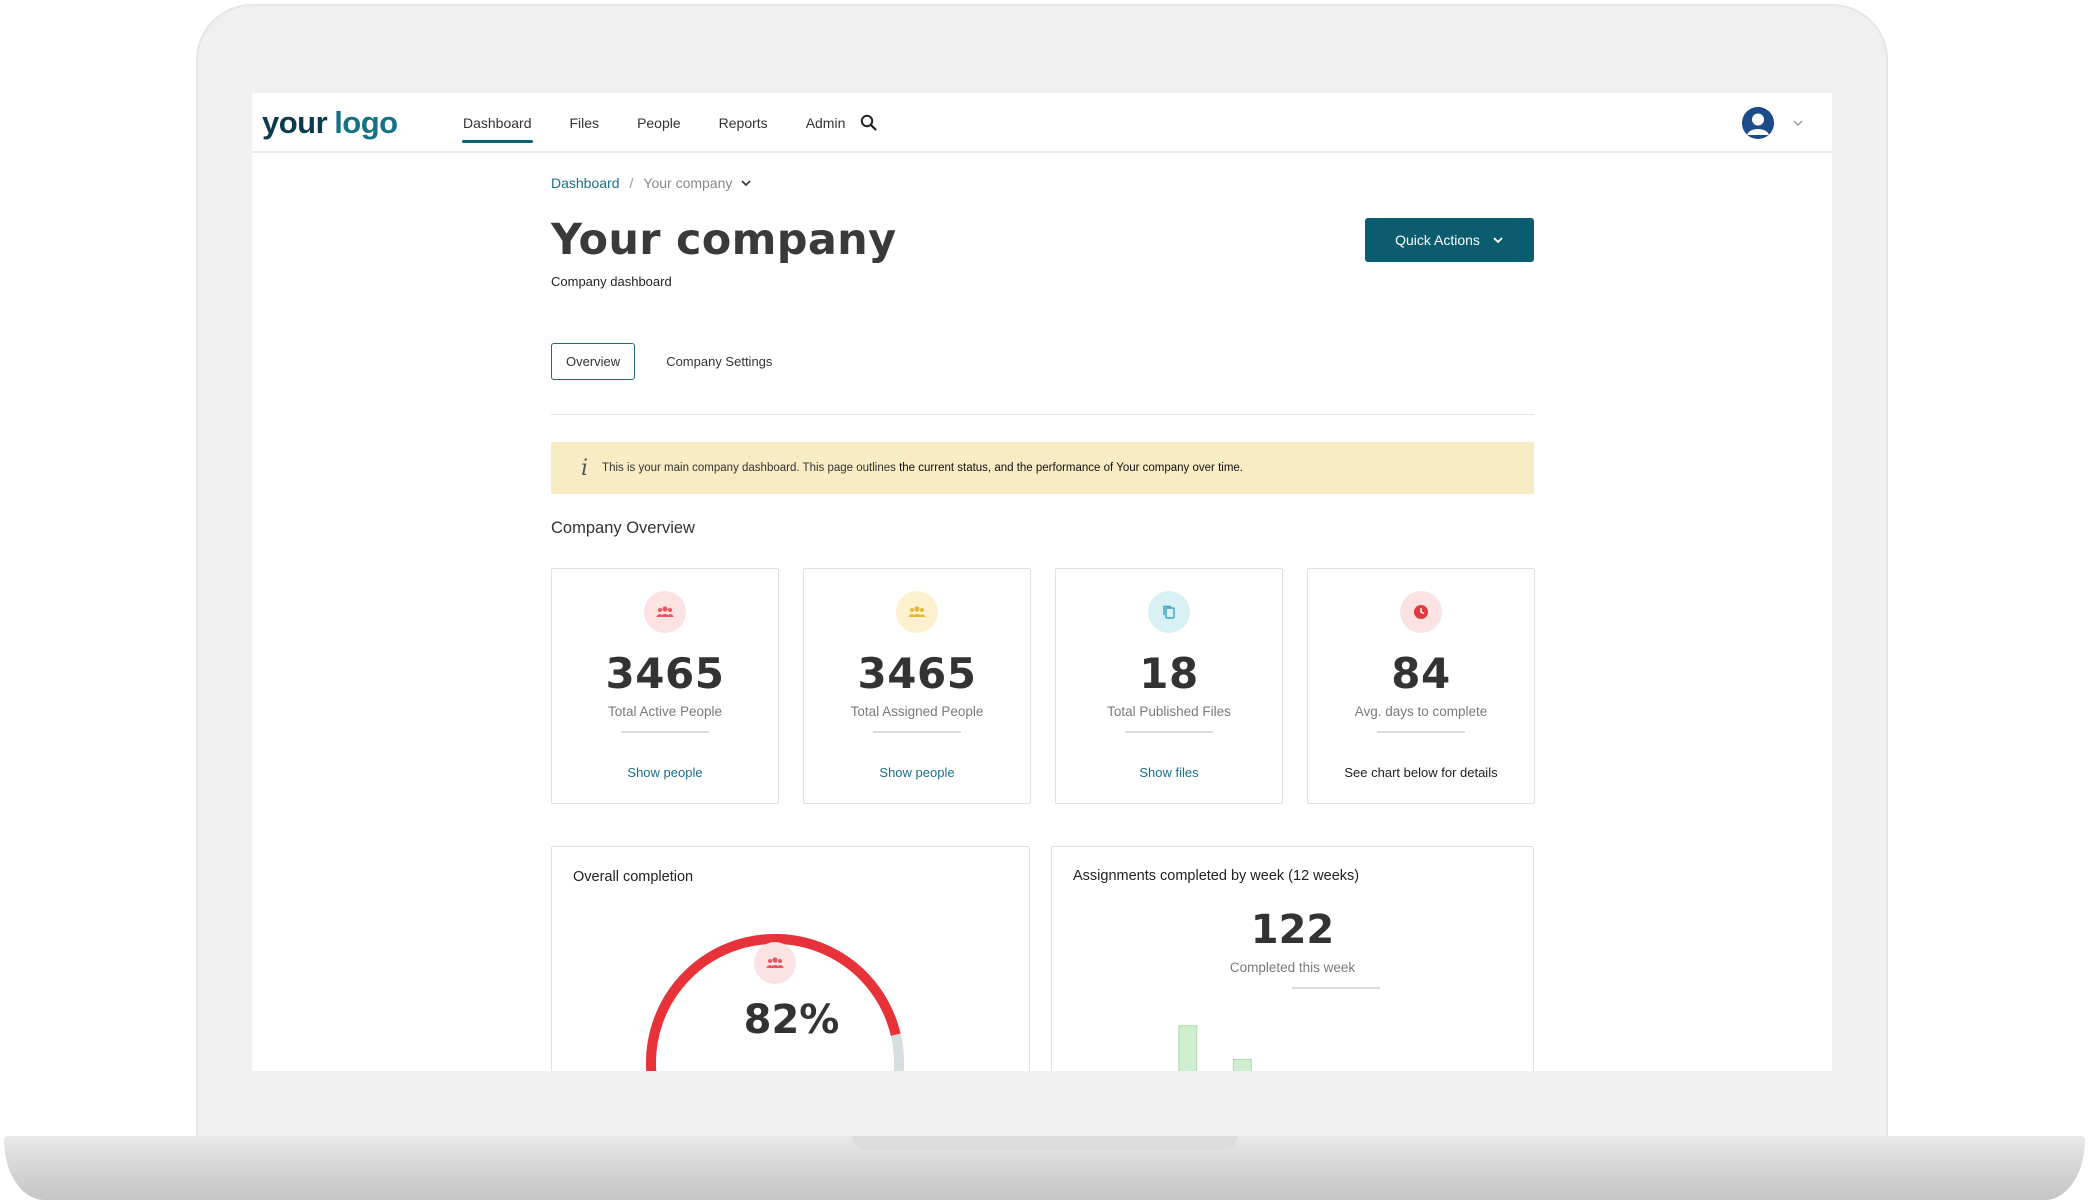 This screenshot has height=1202, width=2089. I want to click on nav-item-people: People, so click(659, 123).